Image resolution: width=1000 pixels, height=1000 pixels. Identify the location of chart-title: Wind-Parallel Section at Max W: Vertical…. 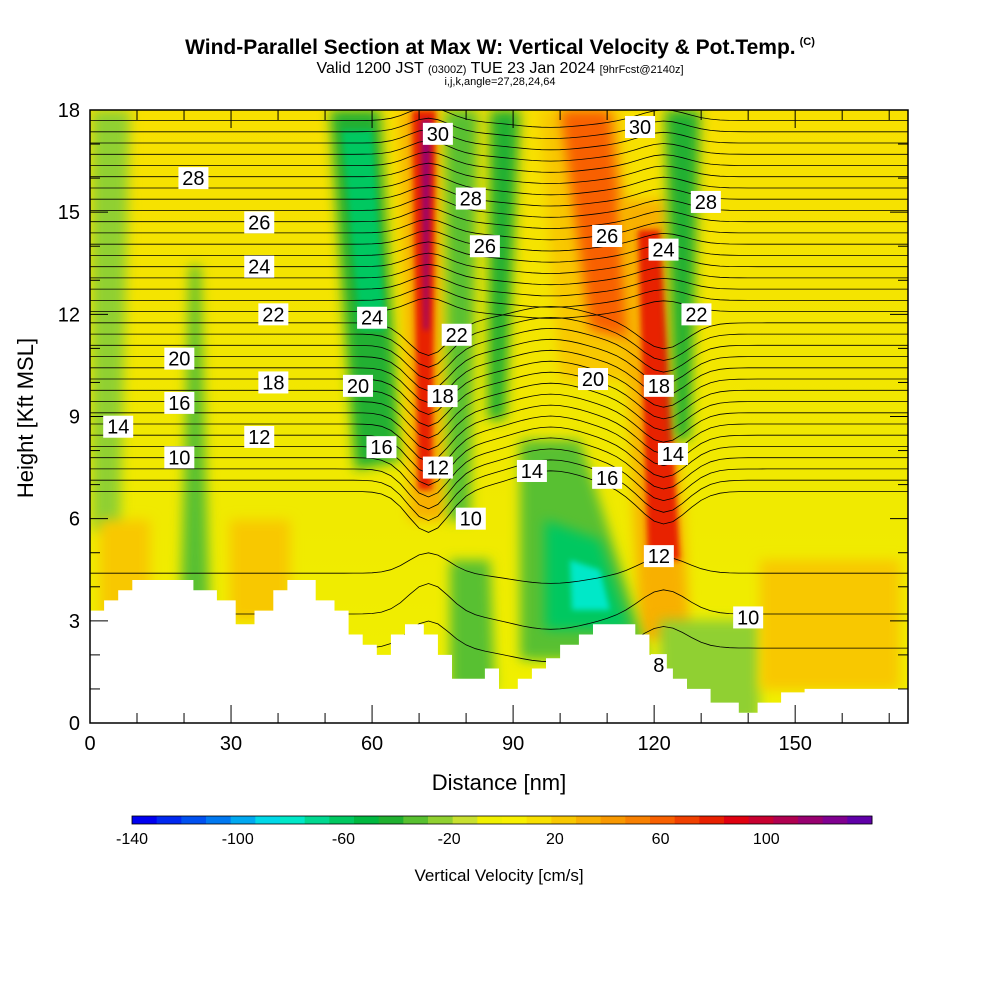
(500, 48).